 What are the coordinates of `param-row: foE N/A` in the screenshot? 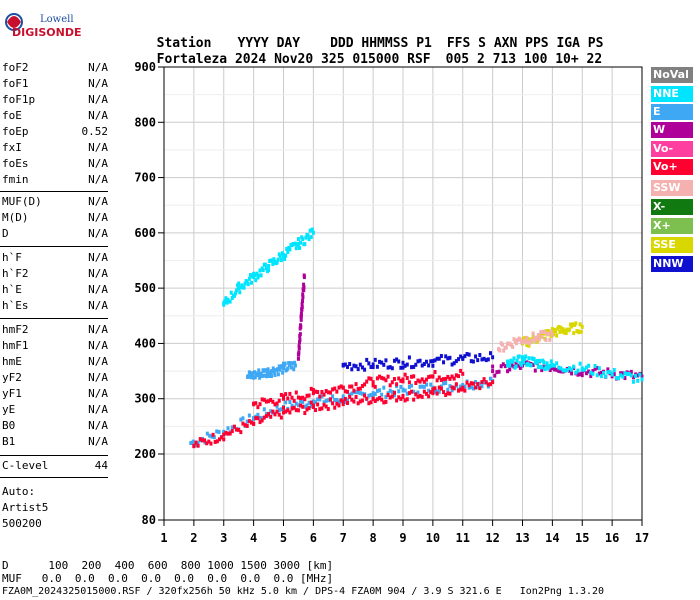 It's located at (55, 117).